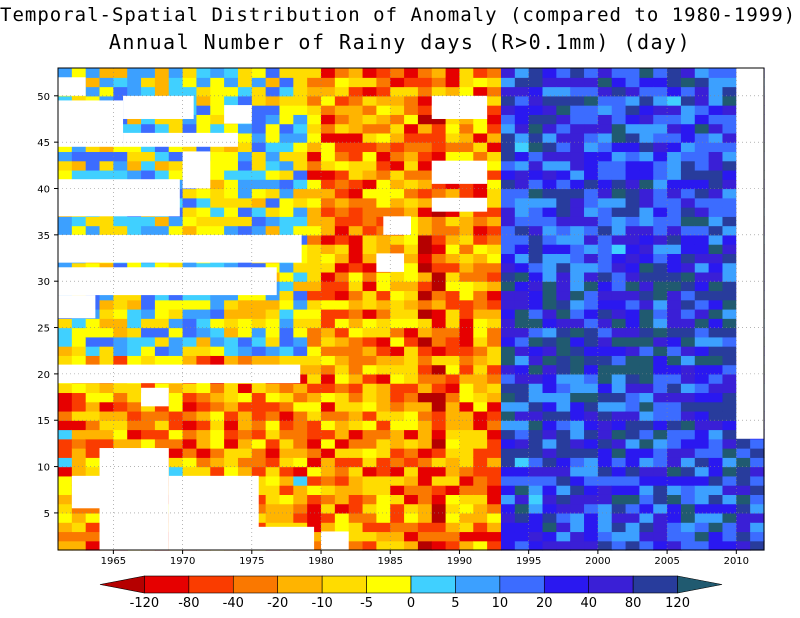 This screenshot has width=800, height=618. What do you see at coordinates (366, 603) in the screenshot?
I see `colorbar-label: -5` at bounding box center [366, 603].